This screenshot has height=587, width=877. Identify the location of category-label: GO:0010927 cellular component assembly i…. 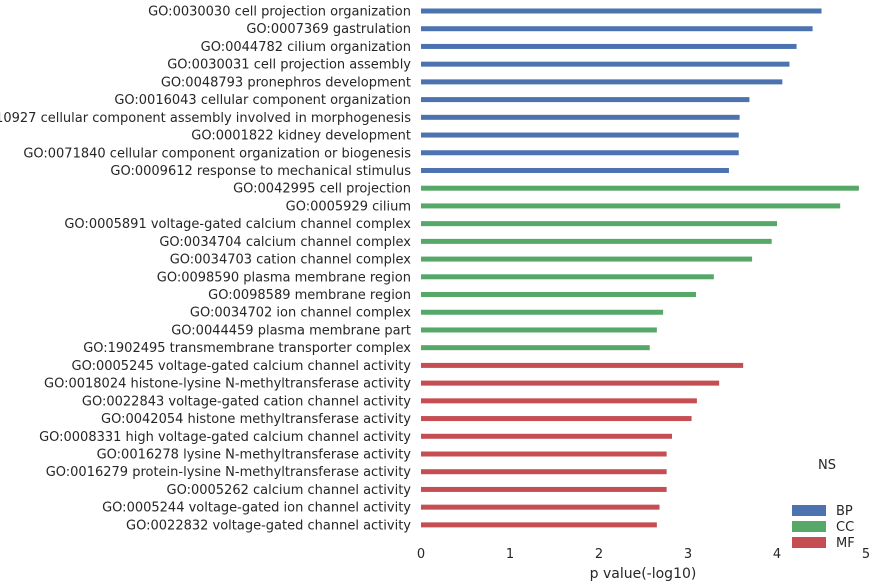
(205, 118).